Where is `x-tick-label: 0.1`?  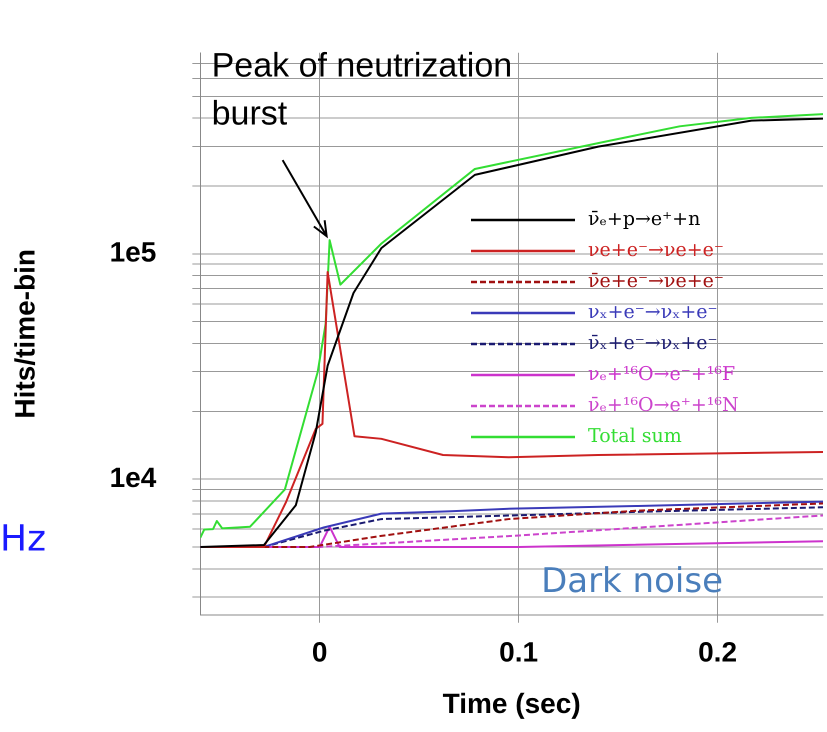
x-tick-label: 0.1 is located at coordinates (518, 652).